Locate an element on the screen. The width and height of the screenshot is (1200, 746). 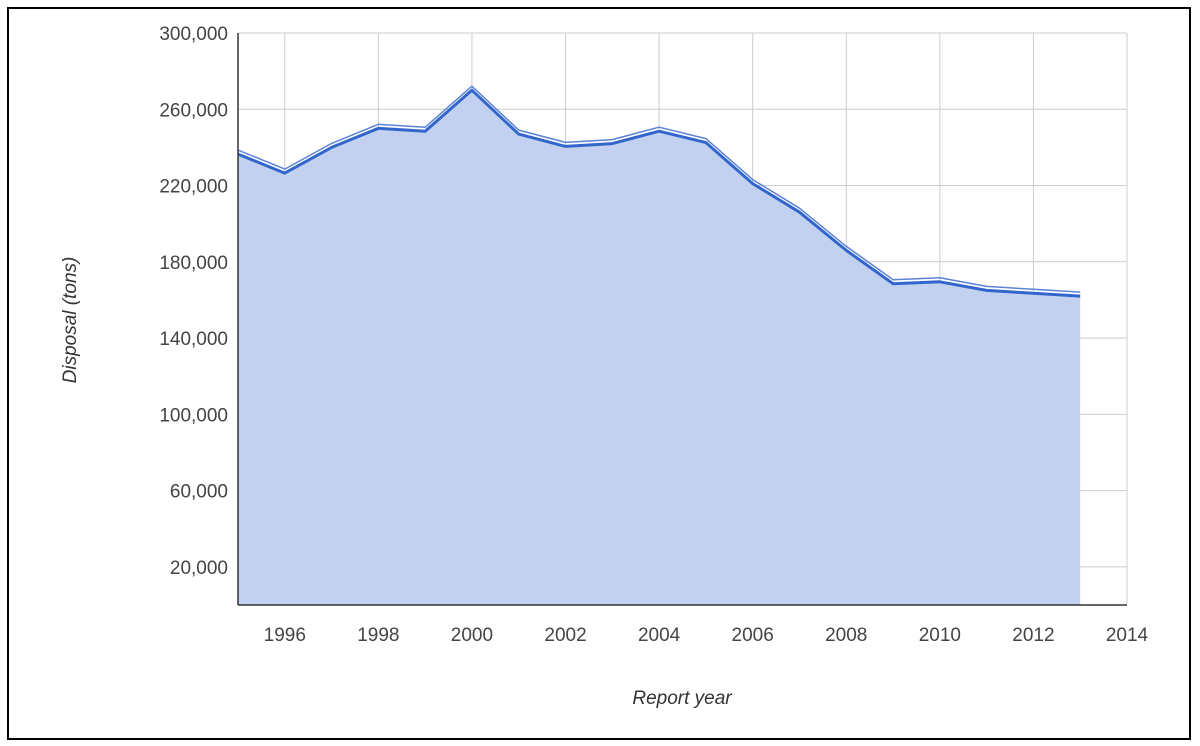
x-tick-label: 2002 is located at coordinates (565, 635).